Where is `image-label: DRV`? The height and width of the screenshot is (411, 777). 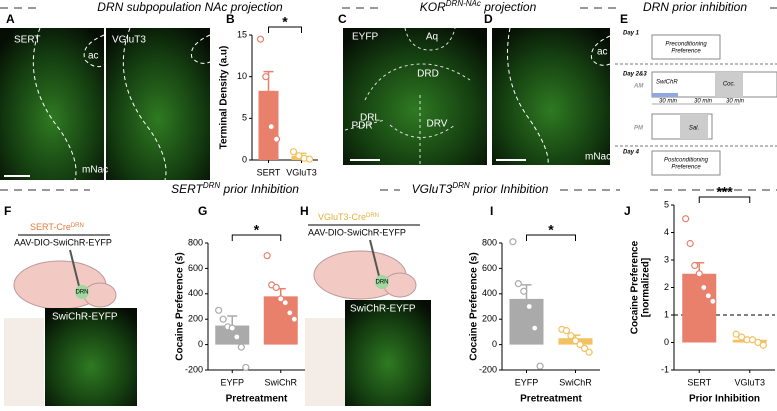 image-label: DRV is located at coordinates (437, 124).